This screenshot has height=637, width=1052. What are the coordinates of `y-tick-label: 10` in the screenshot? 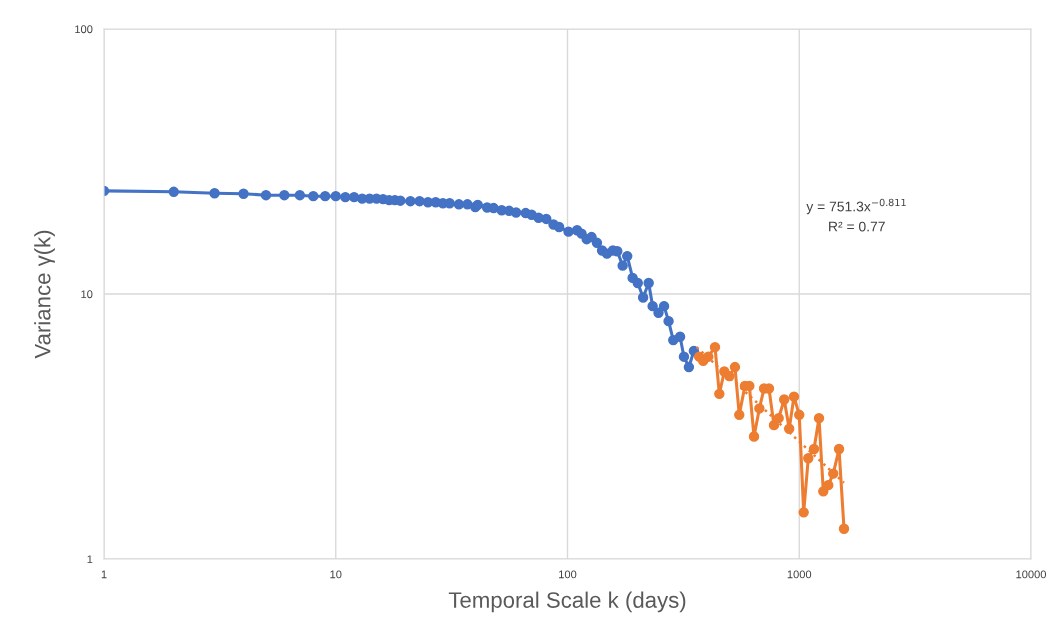 It's located at (87, 294).